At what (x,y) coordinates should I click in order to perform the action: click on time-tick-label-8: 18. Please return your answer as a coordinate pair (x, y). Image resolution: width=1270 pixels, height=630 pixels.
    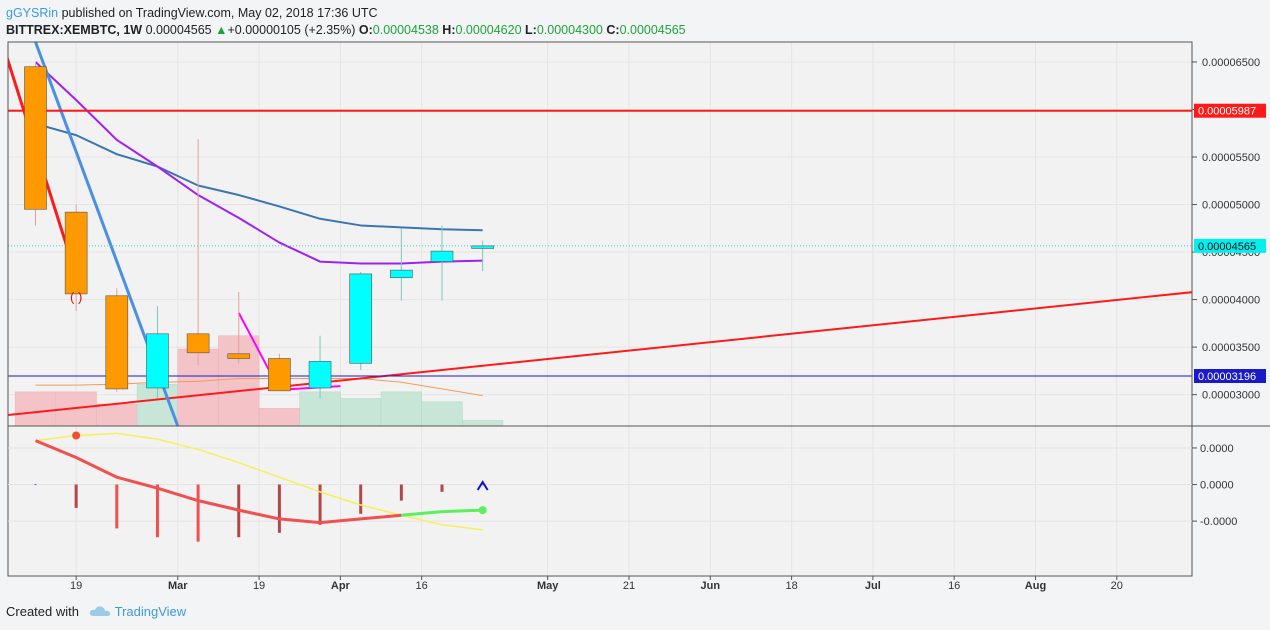
    Looking at the image, I should click on (791, 586).